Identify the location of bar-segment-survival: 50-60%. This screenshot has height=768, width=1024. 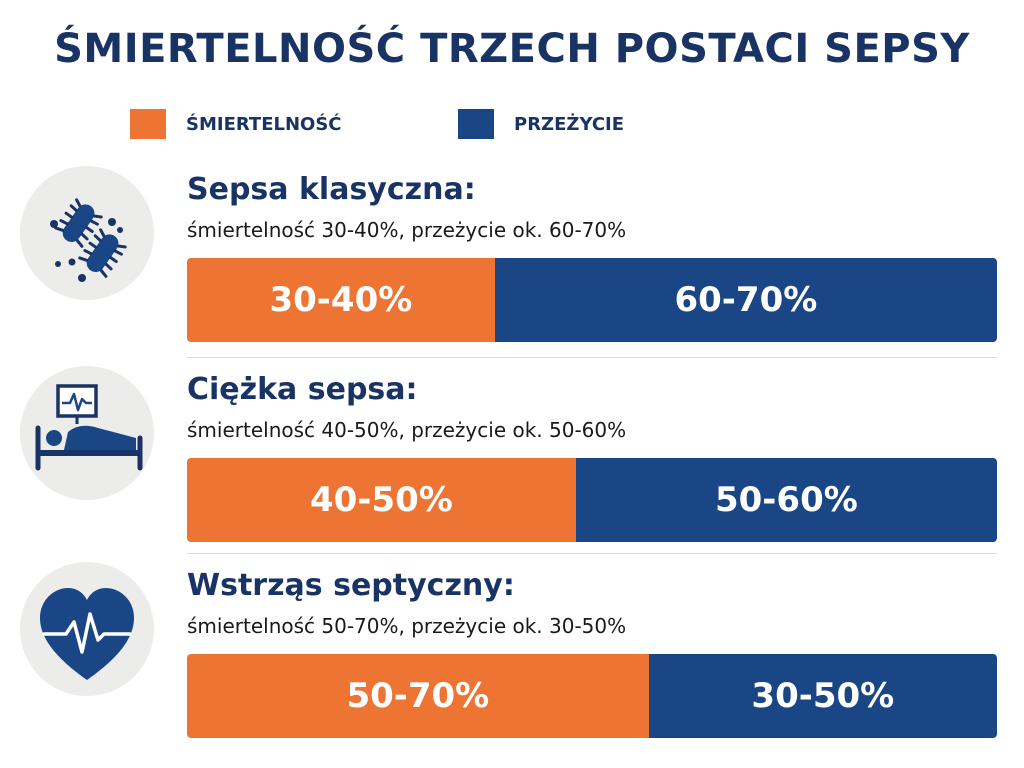
(786, 500).